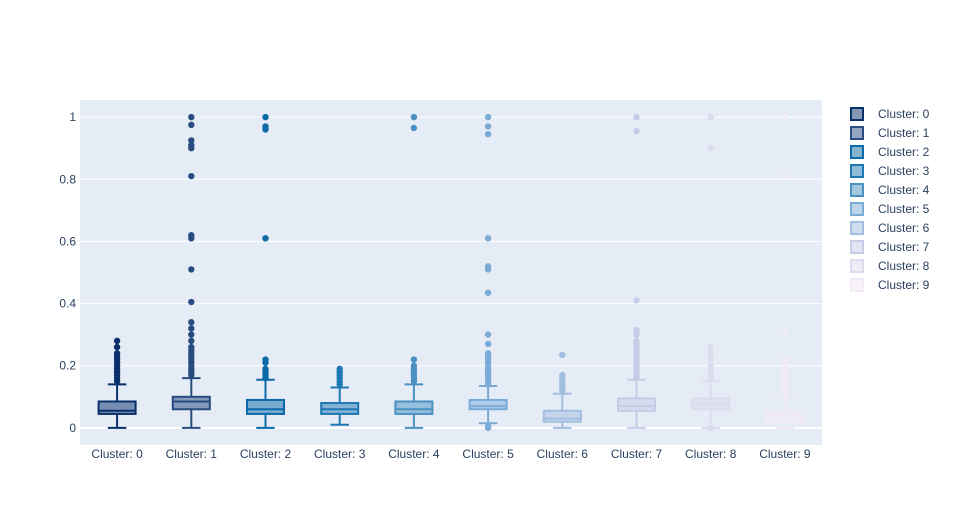 The width and height of the screenshot is (955, 525). Describe the element at coordinates (117, 454) in the screenshot. I see `x-tick-label: Cluster: 0` at that location.